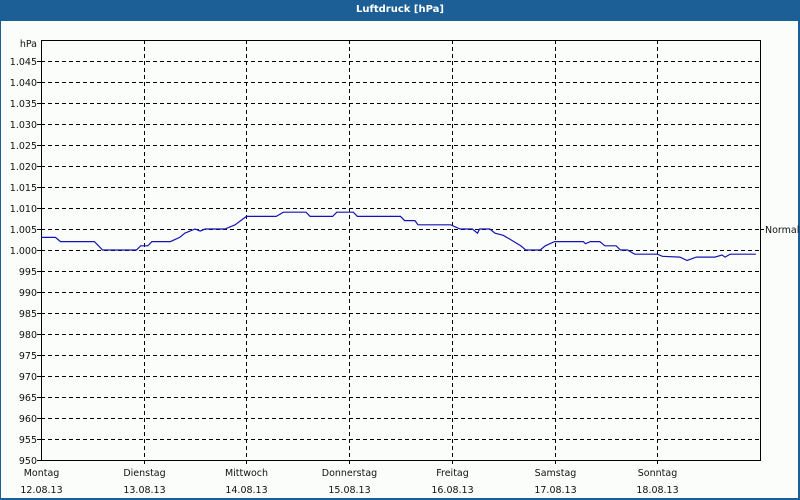 This screenshot has height=500, width=800. Describe the element at coordinates (398, 236) in the screenshot. I see `pressure-line` at that location.